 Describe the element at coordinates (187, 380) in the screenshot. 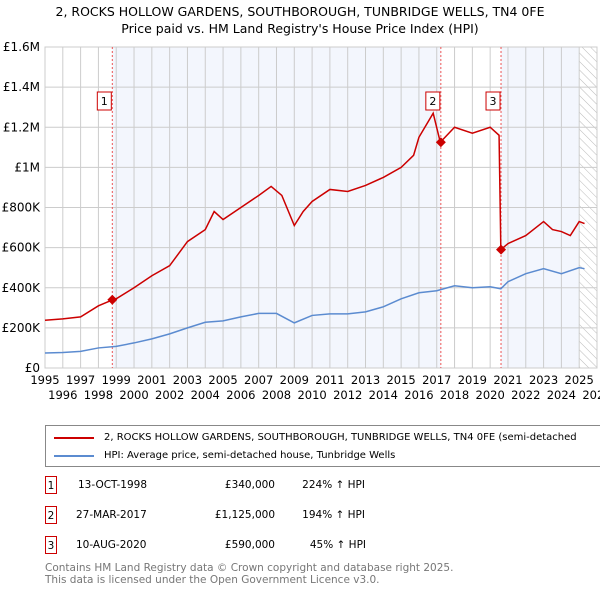

I see `x-tick-label: 2003` at that location.